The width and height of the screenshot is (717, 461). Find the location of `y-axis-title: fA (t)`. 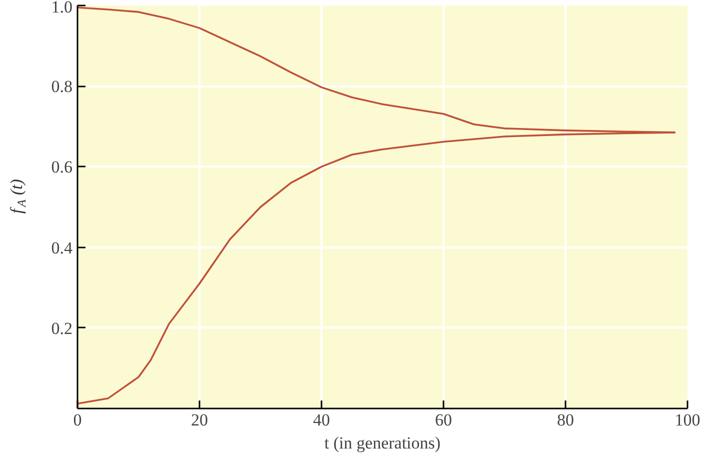

y-axis-title: fA (t) is located at coordinates (17, 196).